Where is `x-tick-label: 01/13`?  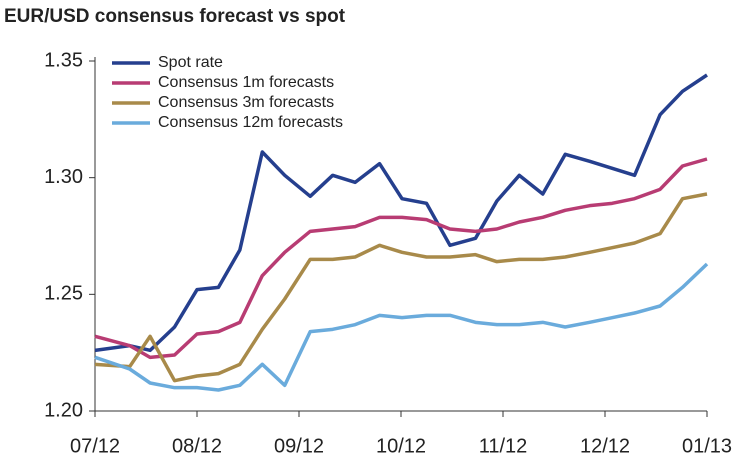 x-tick-label: 01/13 is located at coordinates (707, 446).